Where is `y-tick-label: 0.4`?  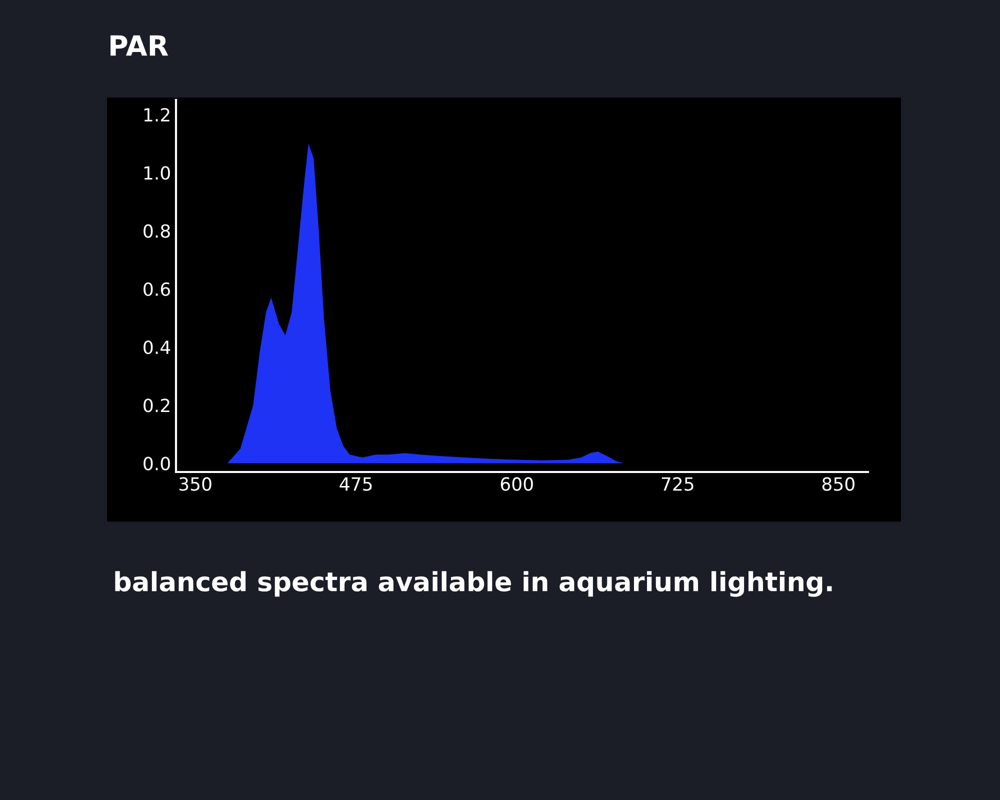 y-tick-label: 0.4 is located at coordinates (157, 347).